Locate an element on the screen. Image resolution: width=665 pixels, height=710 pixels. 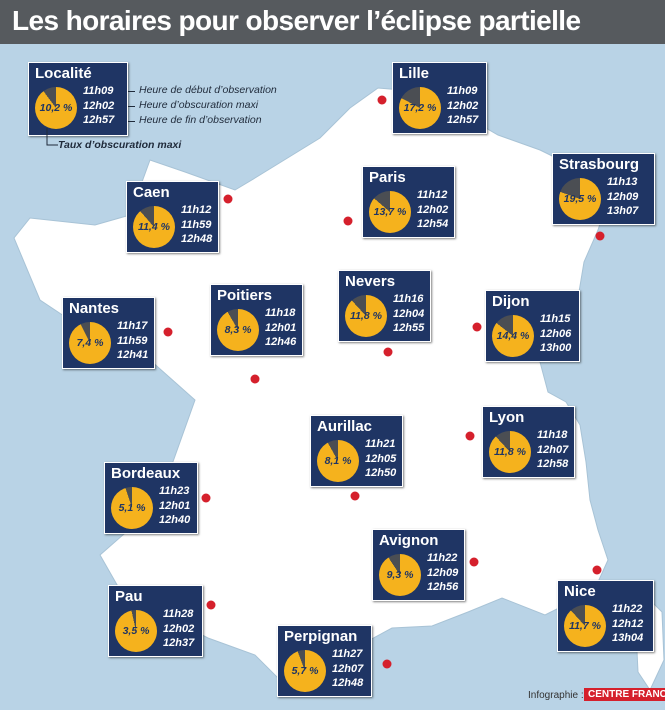
legend-max-time: 12h02 is located at coordinates (99, 105).